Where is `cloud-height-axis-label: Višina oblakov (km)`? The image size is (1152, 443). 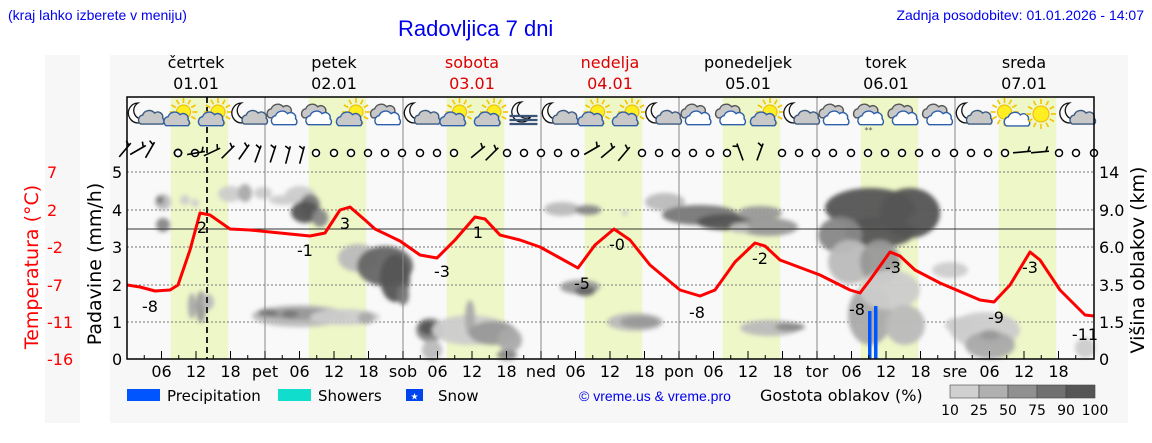 cloud-height-axis-label: Višina oblakov (km) is located at coordinates (1138, 260).